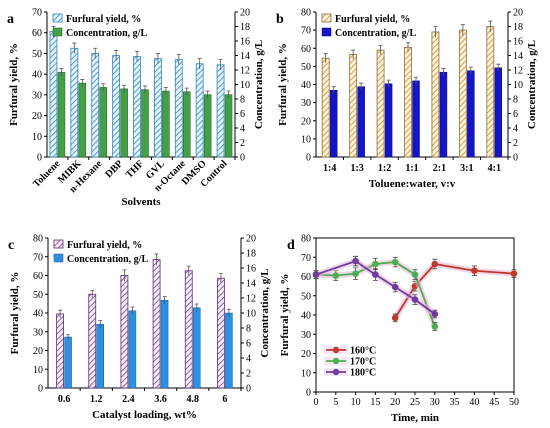 This screenshot has width=550, height=428. What do you see at coordinates (415, 418) in the screenshot?
I see `x-axis-title: Time, min` at bounding box center [415, 418].